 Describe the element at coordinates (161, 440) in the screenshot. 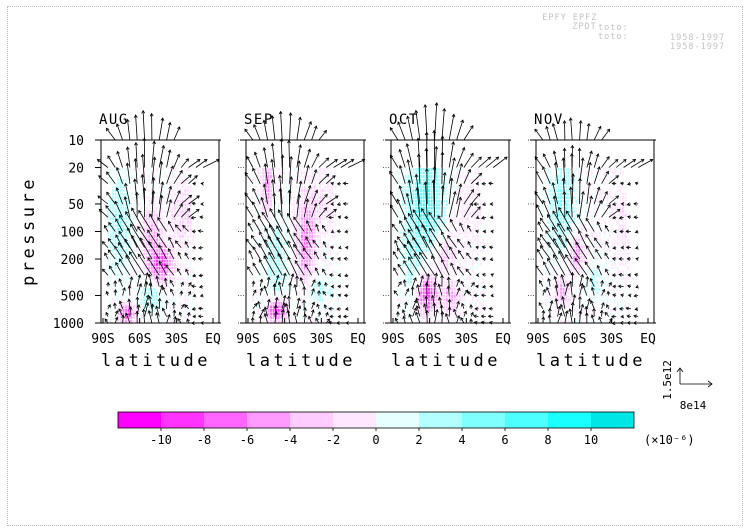

I see `colorbar-tick-label: -10` at that location.